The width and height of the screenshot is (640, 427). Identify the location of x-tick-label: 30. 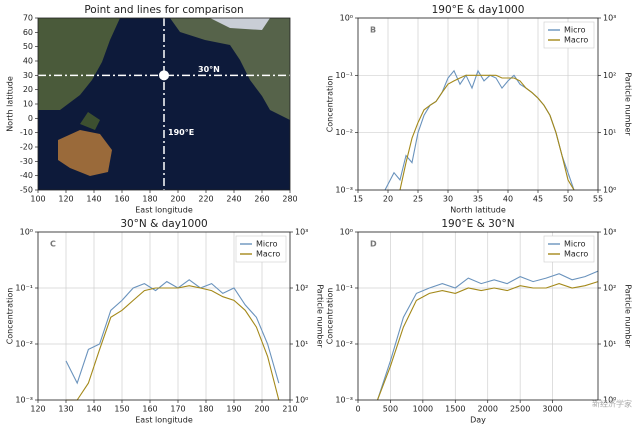
(448, 199).